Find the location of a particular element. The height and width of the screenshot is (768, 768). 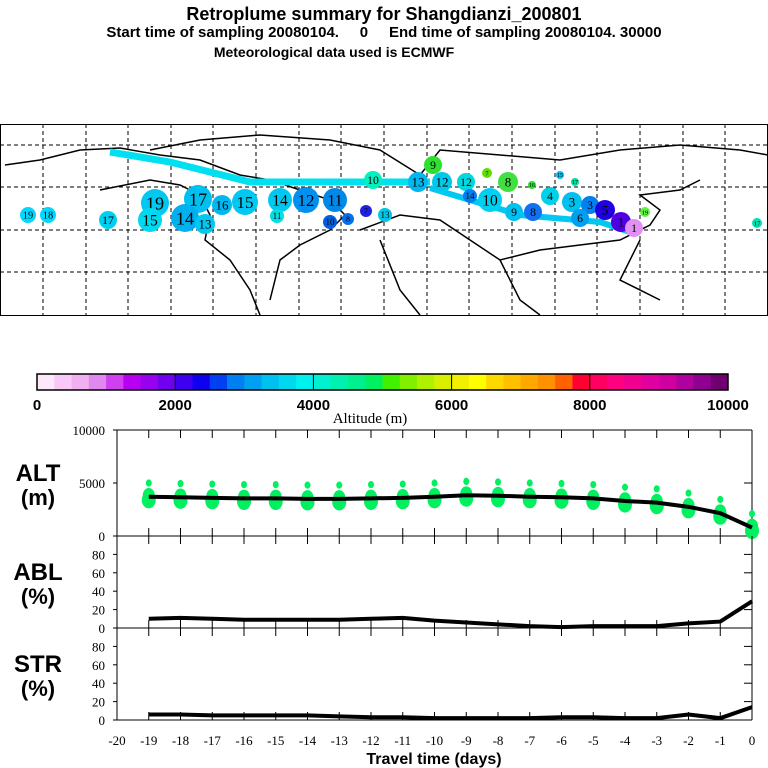

plume-day-label: 5 is located at coordinates (605, 210).